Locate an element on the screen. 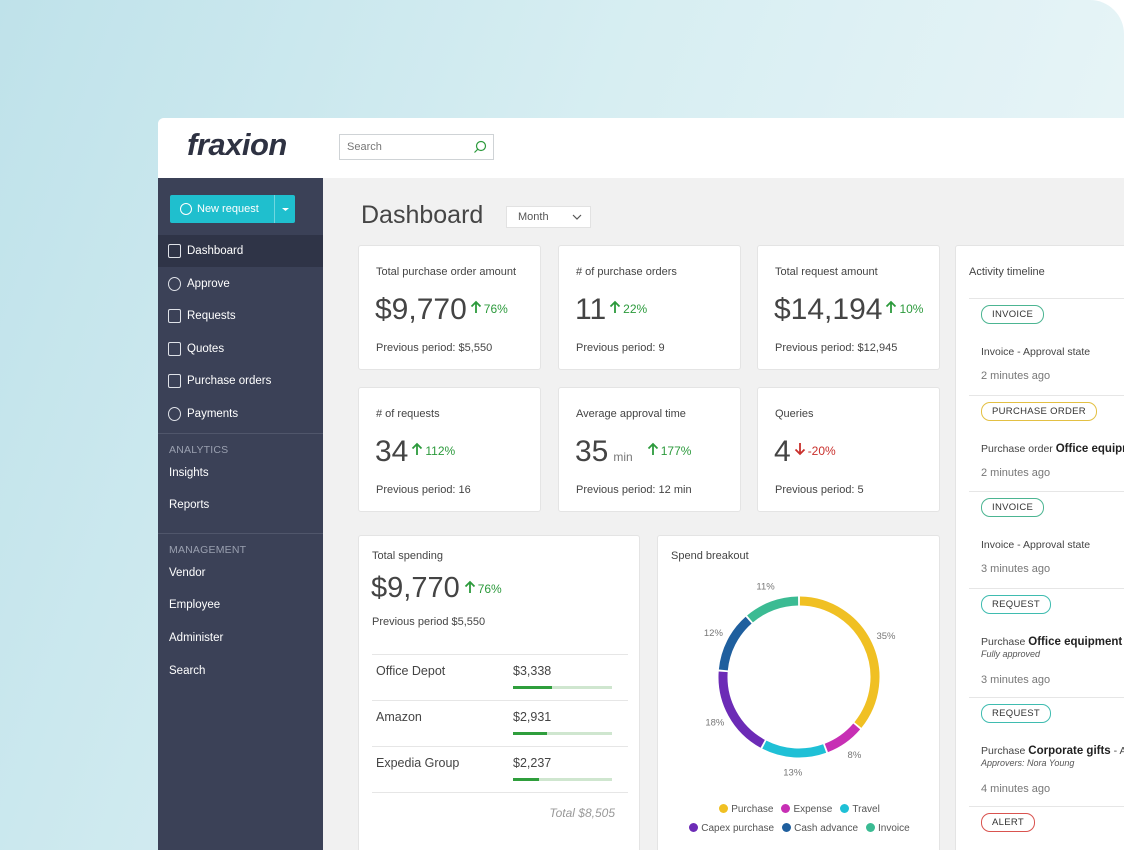  section-title: ANALYTICS is located at coordinates (199, 449).